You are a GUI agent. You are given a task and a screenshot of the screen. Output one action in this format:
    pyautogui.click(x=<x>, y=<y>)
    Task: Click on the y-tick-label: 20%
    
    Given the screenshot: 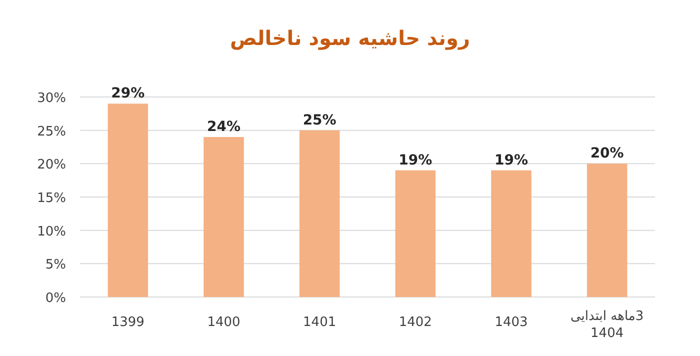 What is the action you would take?
    pyautogui.click(x=51, y=165)
    